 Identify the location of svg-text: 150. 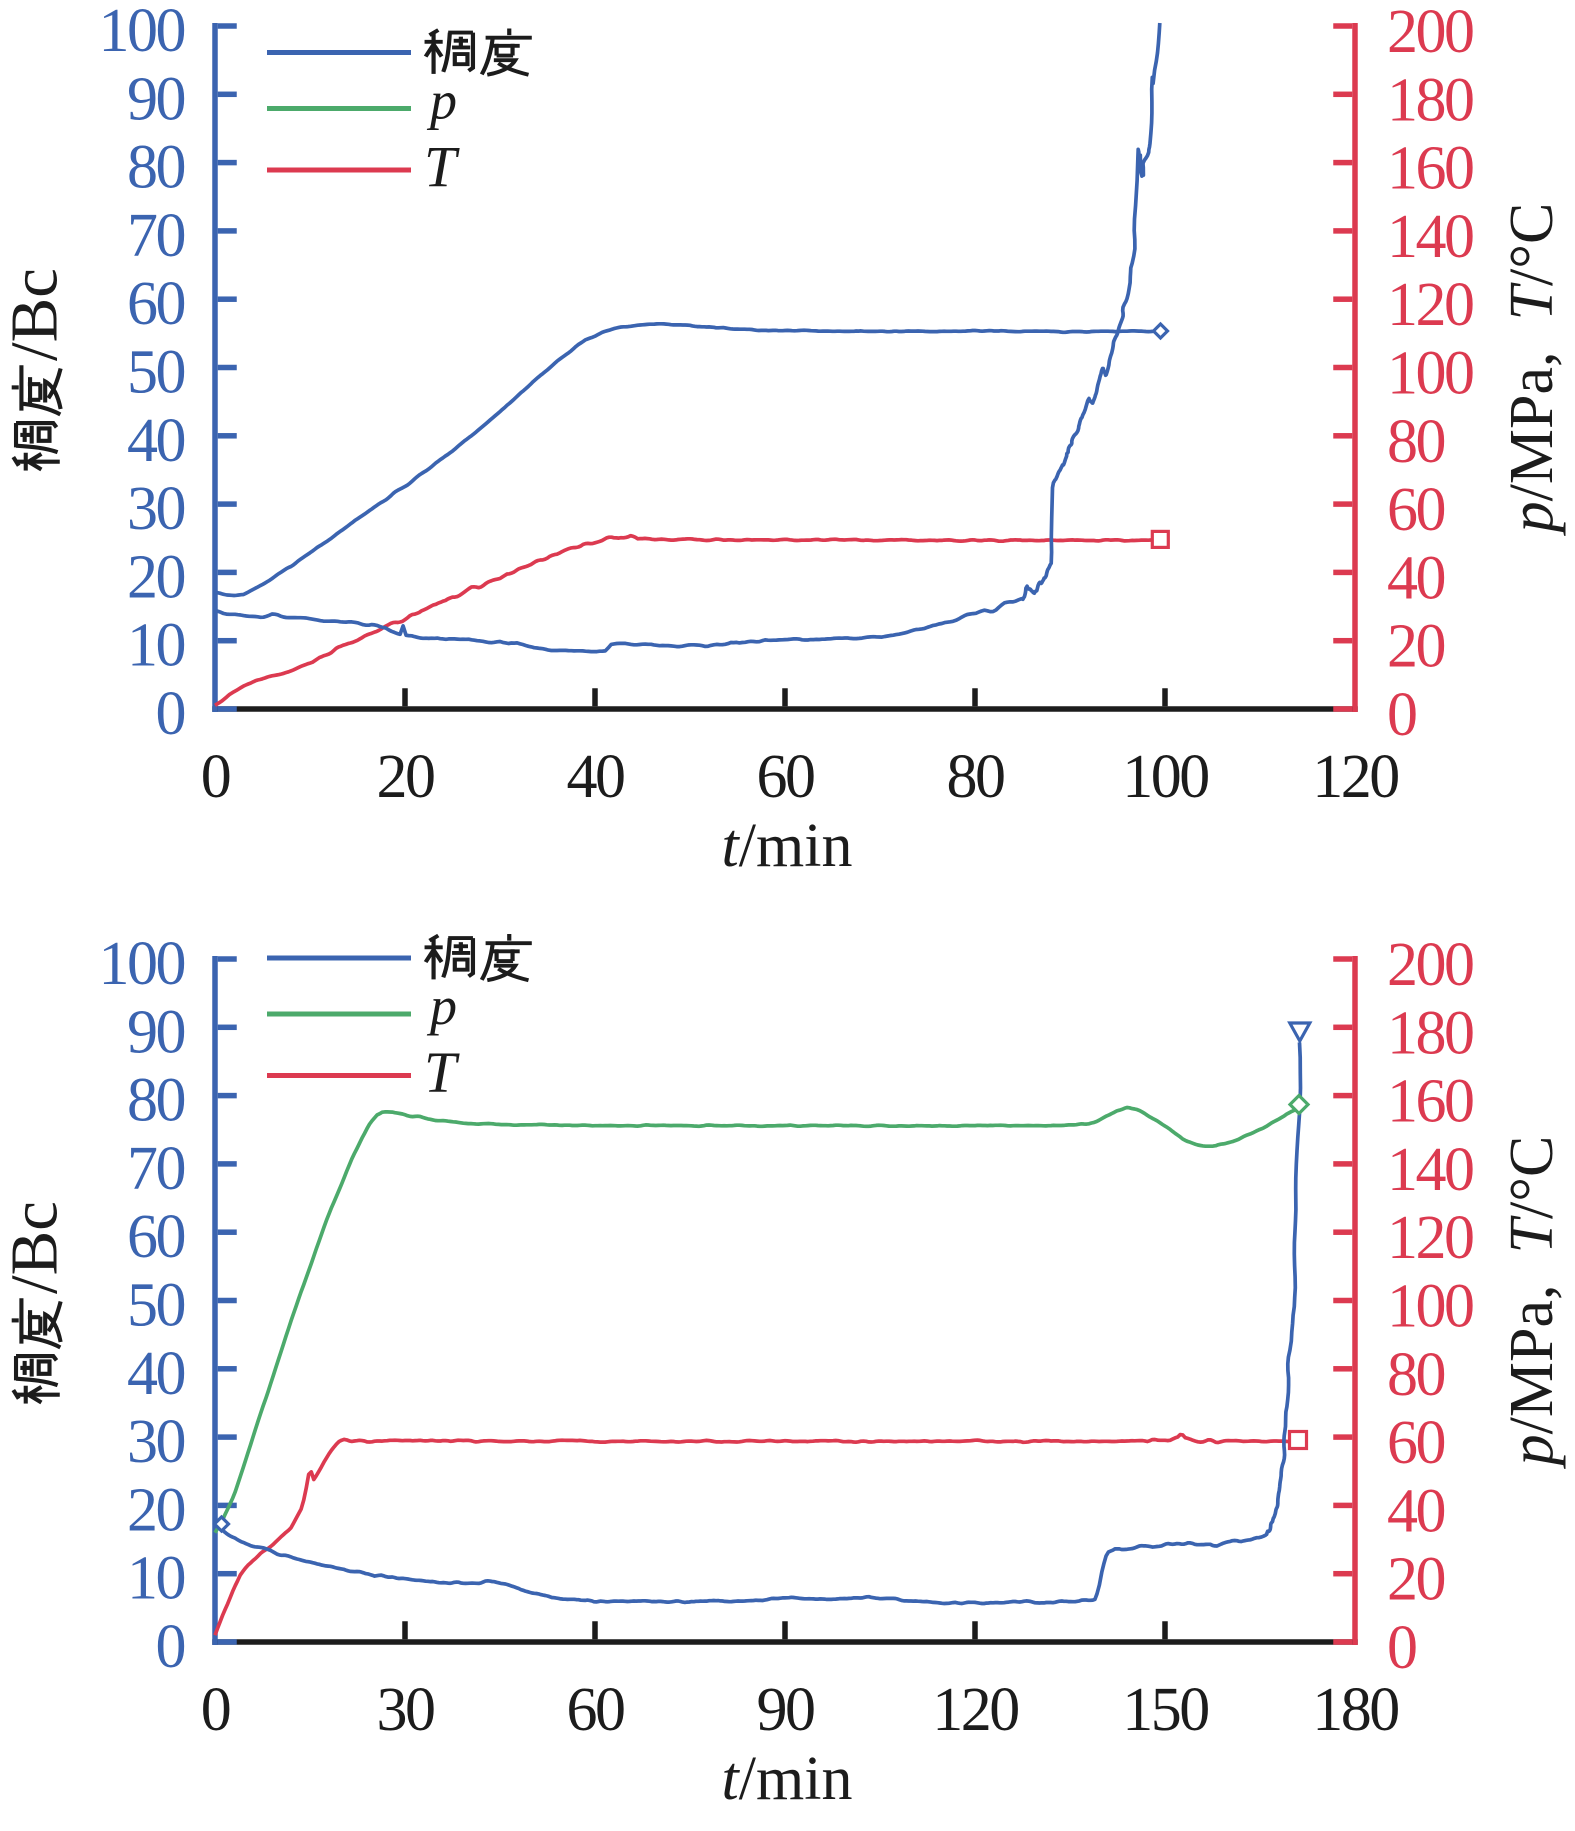
(1165, 1710).